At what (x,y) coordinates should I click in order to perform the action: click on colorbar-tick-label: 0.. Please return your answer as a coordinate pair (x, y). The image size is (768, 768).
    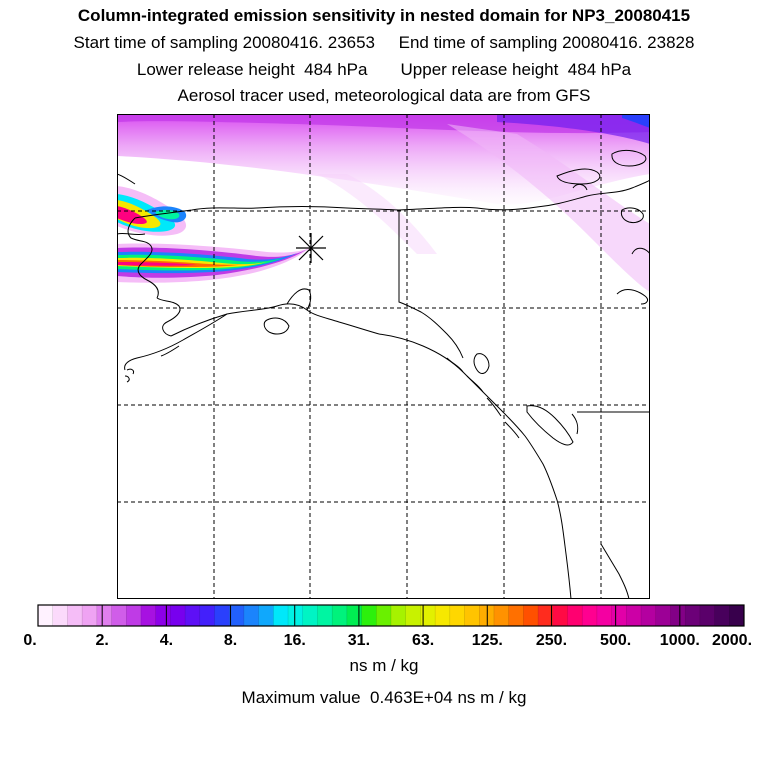
    Looking at the image, I should click on (30, 640).